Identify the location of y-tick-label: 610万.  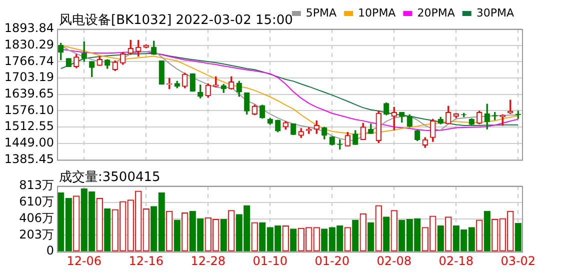
(36, 201).